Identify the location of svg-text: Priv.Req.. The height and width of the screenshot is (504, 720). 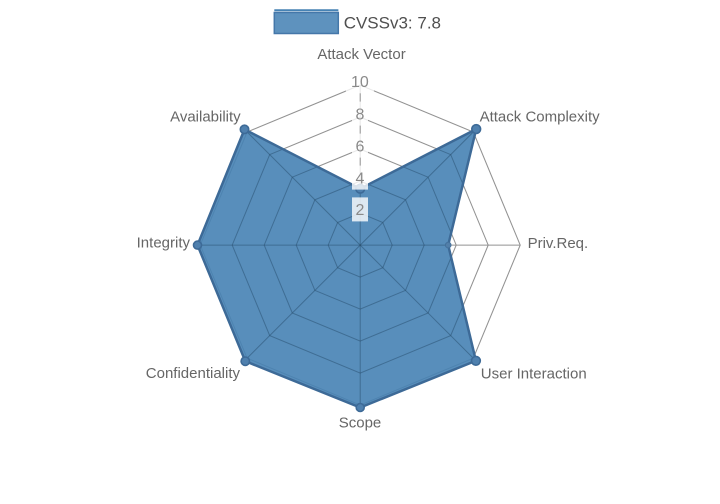
(558, 243).